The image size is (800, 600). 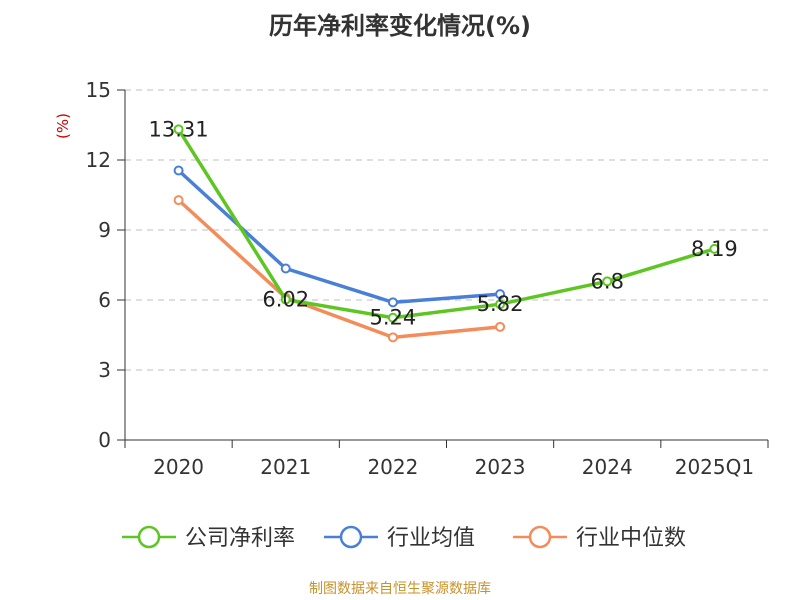 I want to click on y-tick-label: 3, so click(x=104, y=370).